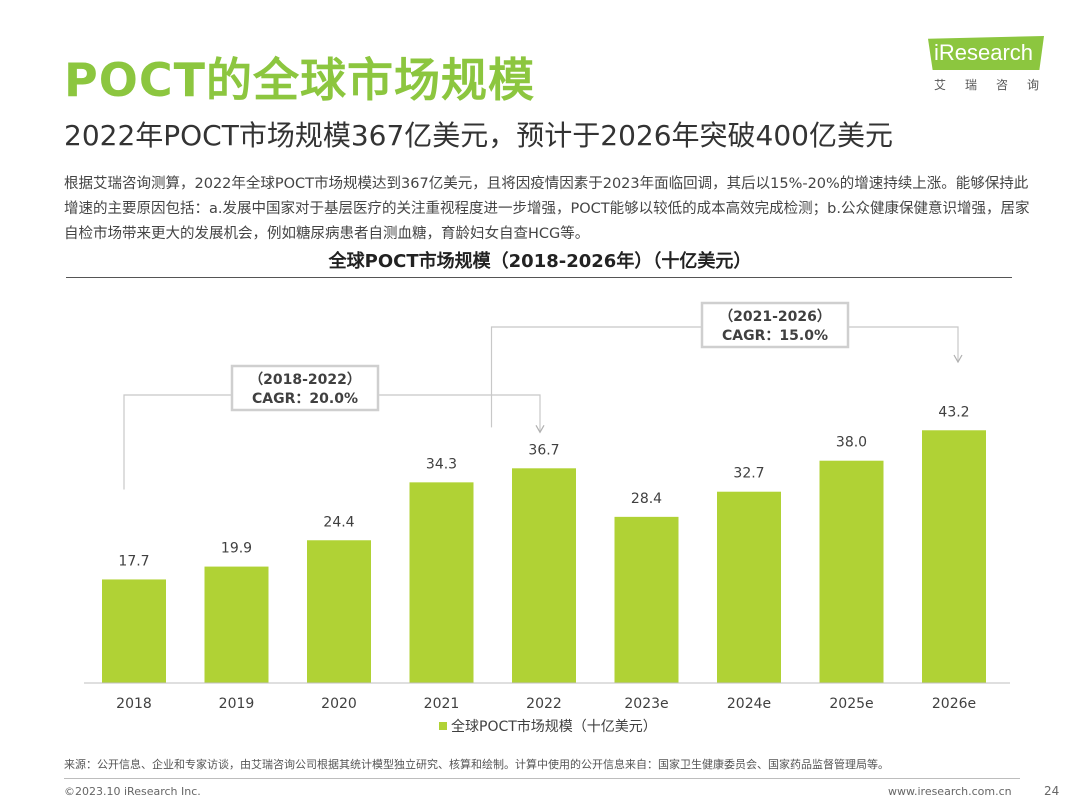  I want to click on x-tick-2018: 2018, so click(134, 704).